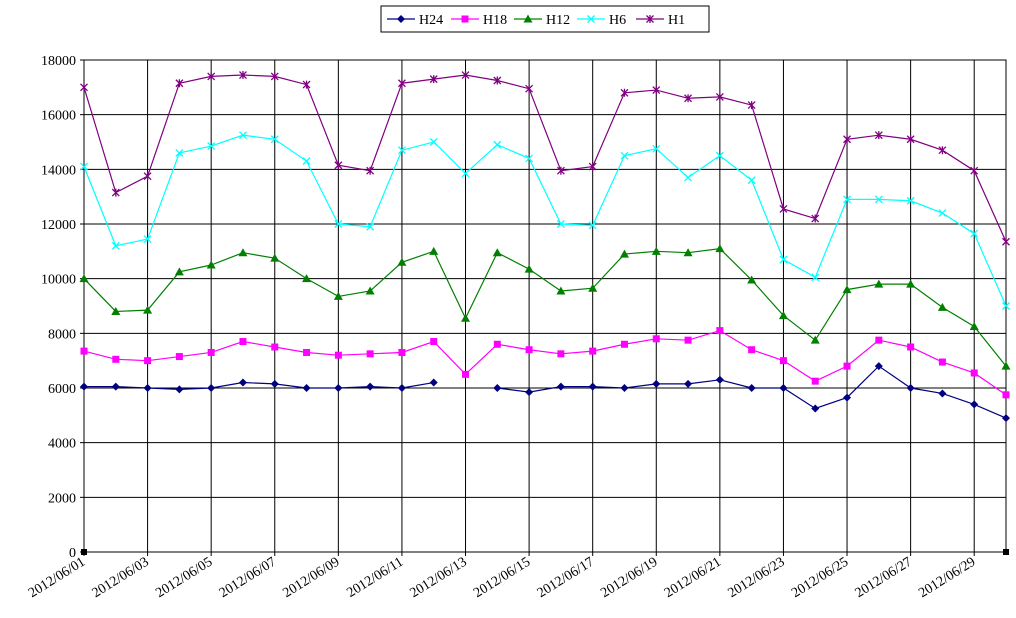  I want to click on x-tick-label: 2012/06/07, so click(248, 578).